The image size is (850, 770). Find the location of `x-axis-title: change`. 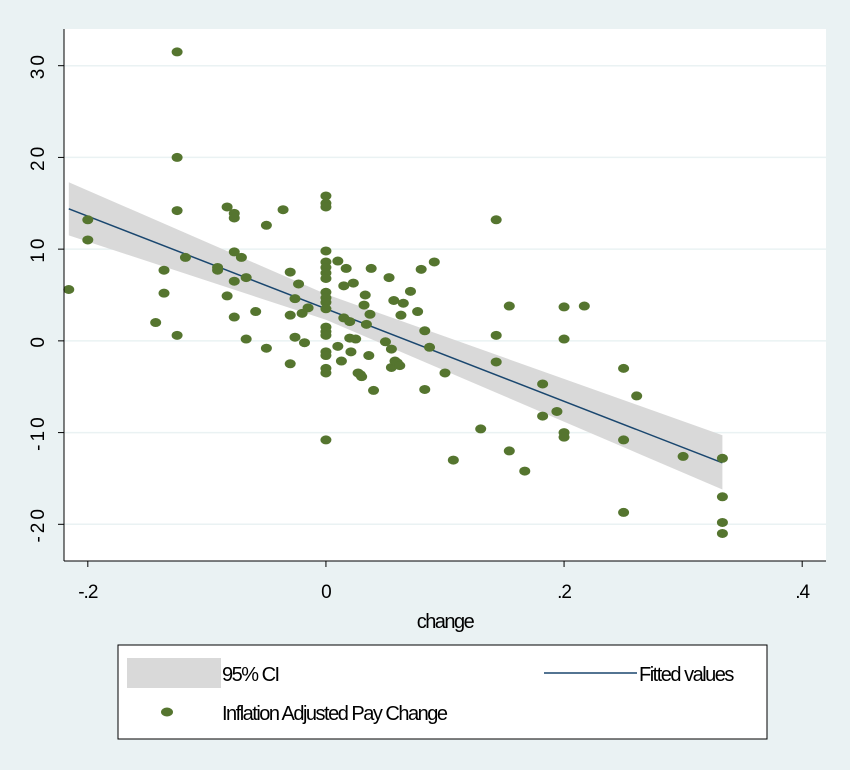

x-axis-title: change is located at coordinates (446, 622).